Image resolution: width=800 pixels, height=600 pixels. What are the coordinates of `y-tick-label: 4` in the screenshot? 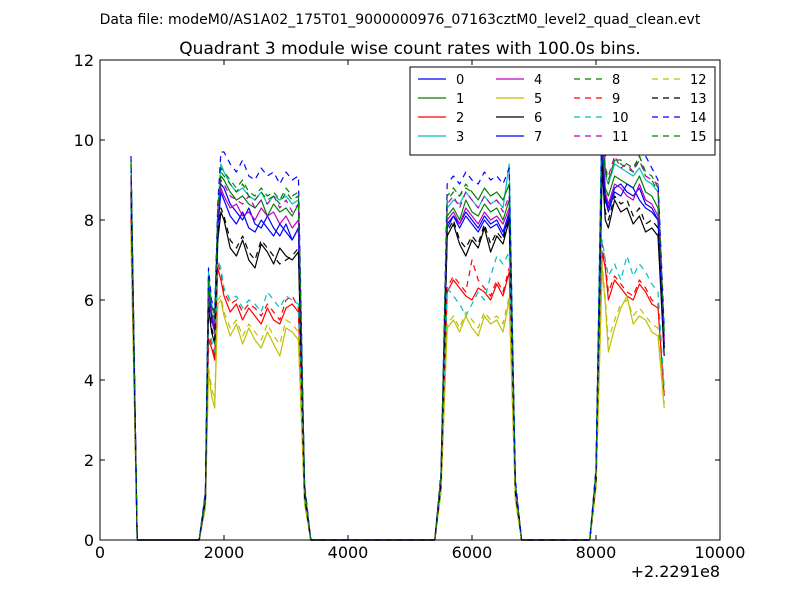 It's located at (89, 380).